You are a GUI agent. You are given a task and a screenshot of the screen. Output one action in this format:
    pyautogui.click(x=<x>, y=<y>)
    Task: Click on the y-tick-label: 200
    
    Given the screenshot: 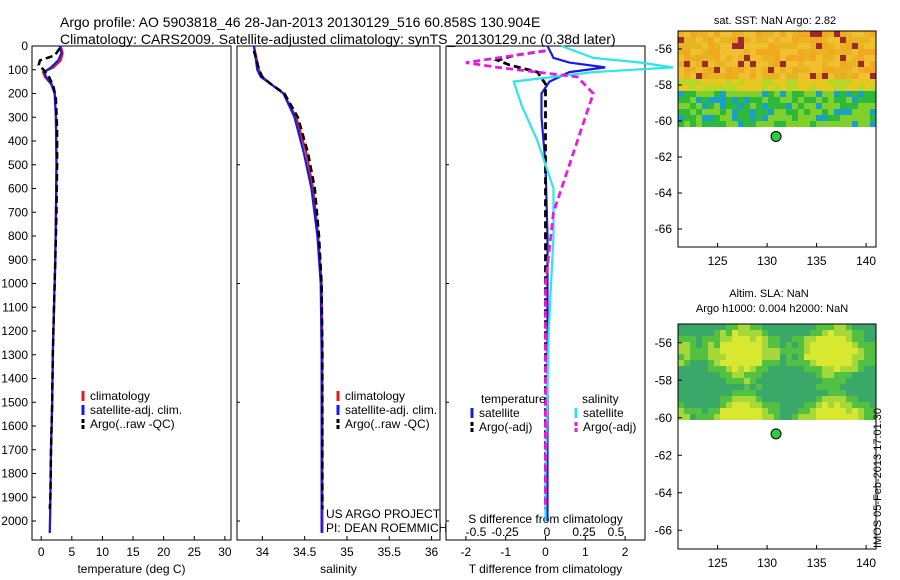 What is the action you would take?
    pyautogui.click(x=18, y=94)
    